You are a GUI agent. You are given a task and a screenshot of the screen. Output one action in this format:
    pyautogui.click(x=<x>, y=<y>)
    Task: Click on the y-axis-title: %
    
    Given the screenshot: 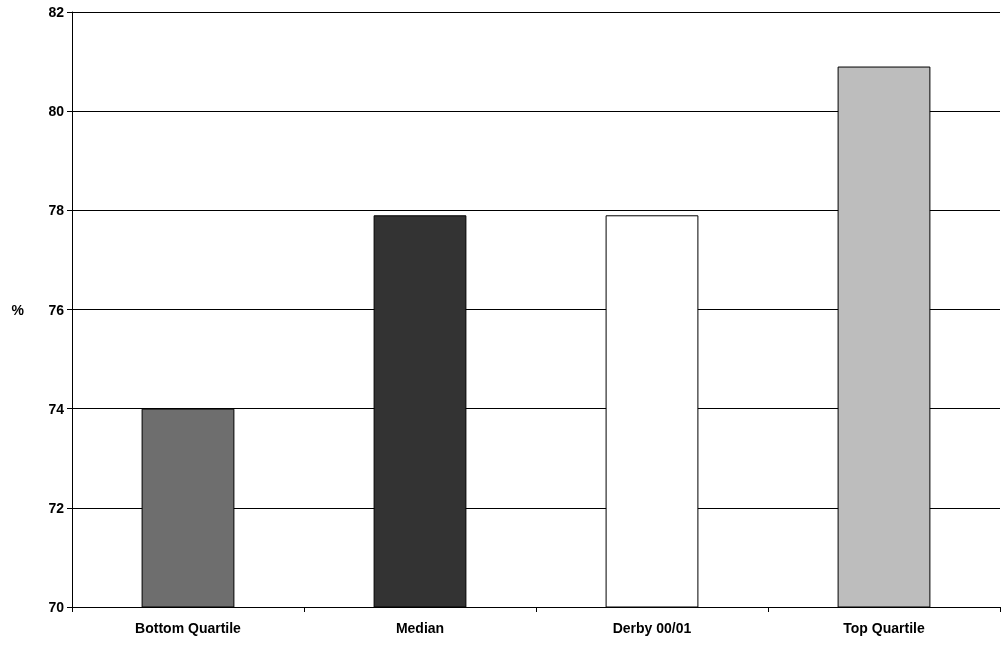 What is the action you would take?
    pyautogui.click(x=18, y=309)
    